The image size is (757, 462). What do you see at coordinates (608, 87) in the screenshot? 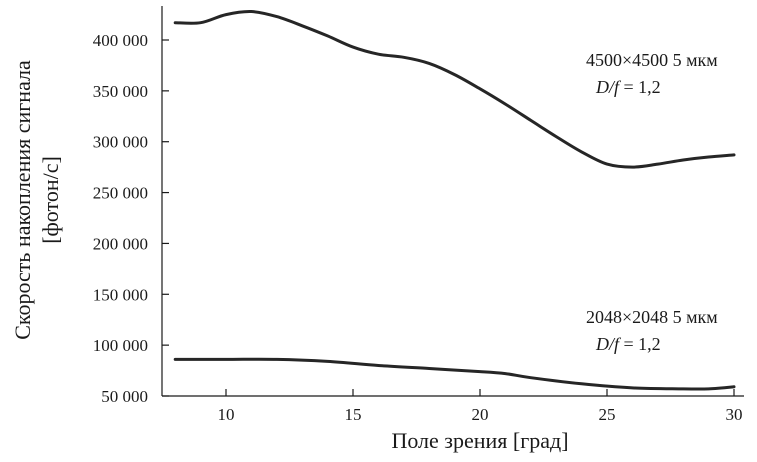
I see `annotation-upper-df: D/f` at bounding box center [608, 87].